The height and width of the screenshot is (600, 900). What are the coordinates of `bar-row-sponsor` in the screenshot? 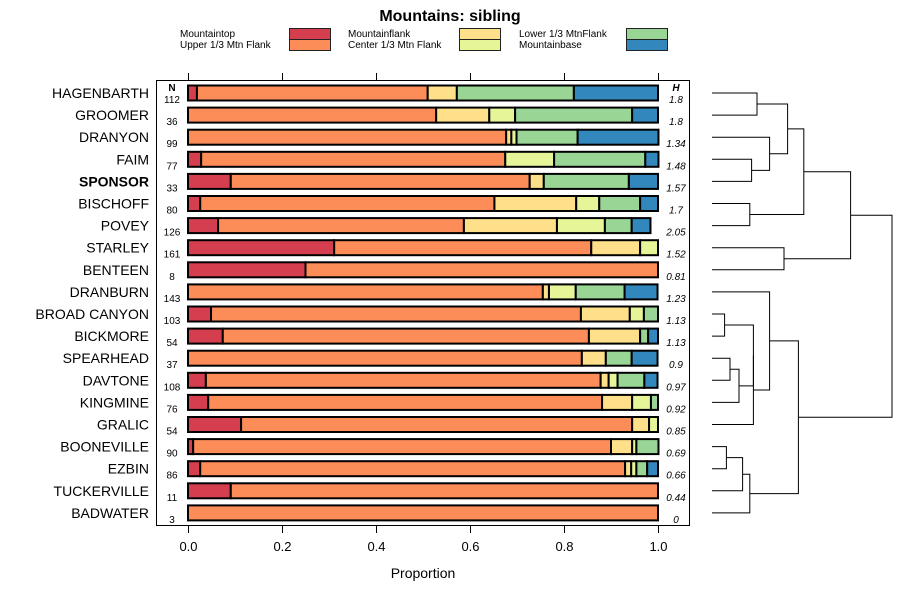 It's located at (423, 181).